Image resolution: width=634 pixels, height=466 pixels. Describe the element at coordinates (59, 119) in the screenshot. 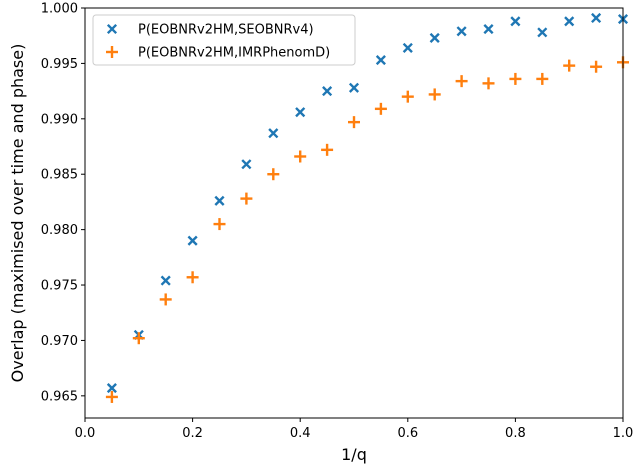

I see `y-tick-label: 0.990` at that location.